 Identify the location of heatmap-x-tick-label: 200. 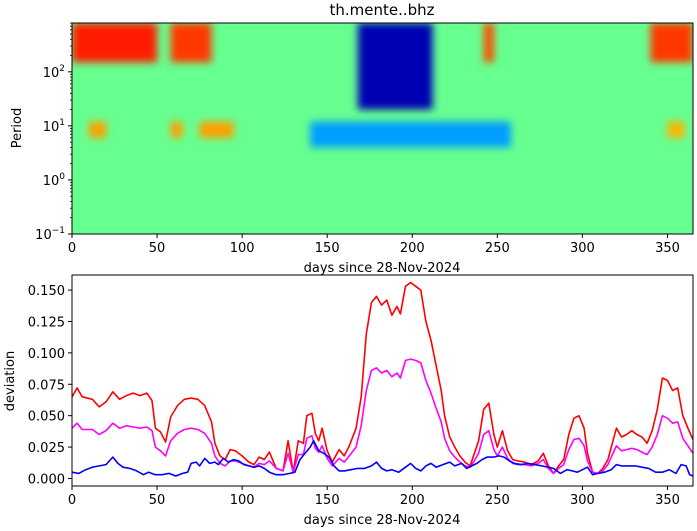
(412, 248).